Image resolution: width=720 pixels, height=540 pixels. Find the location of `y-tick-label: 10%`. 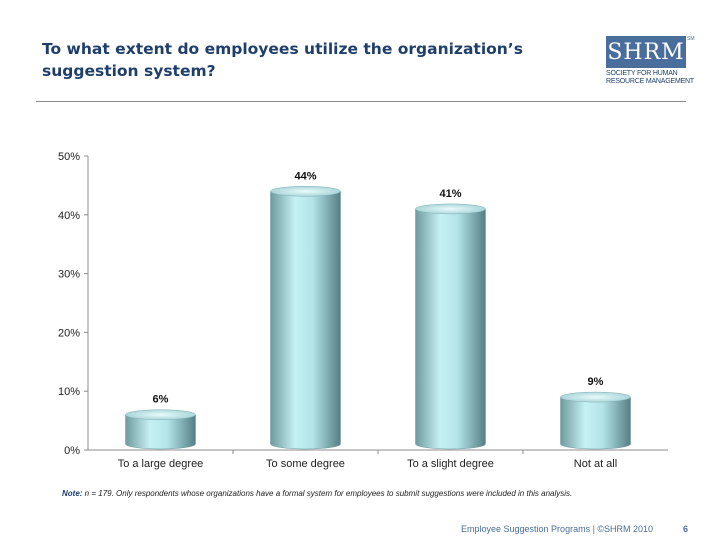

y-tick-label: 10% is located at coordinates (69, 392).